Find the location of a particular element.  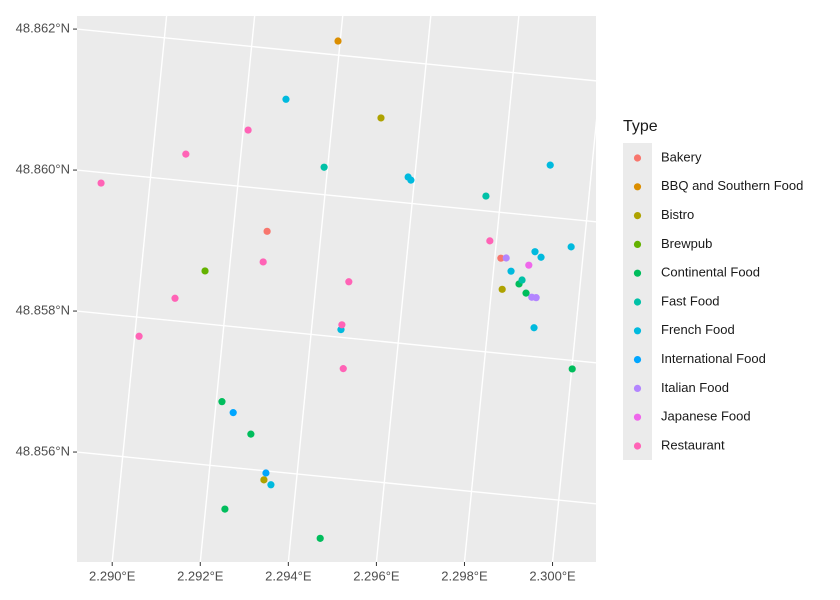

x-tick-label: 2.294°E is located at coordinates (288, 575).